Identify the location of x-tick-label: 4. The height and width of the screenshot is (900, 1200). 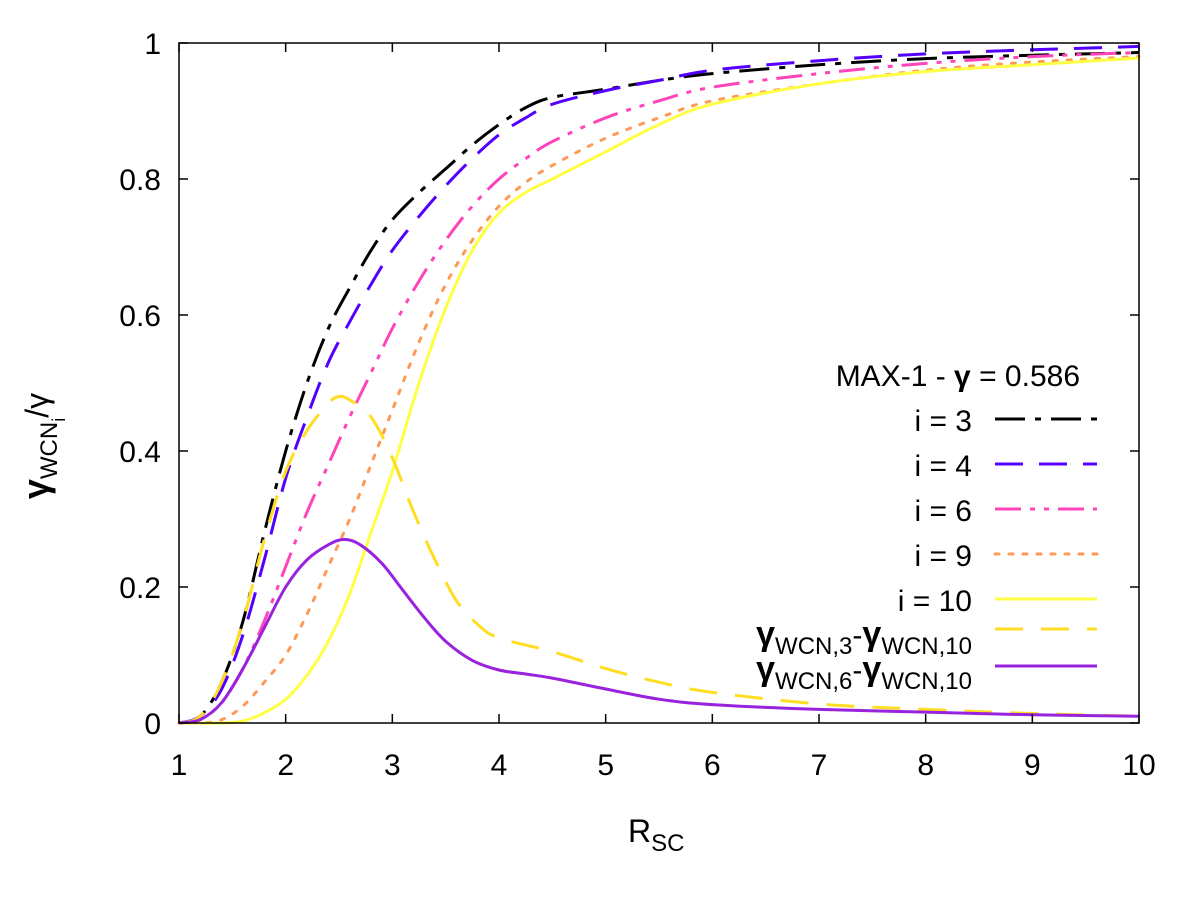
(499, 765).